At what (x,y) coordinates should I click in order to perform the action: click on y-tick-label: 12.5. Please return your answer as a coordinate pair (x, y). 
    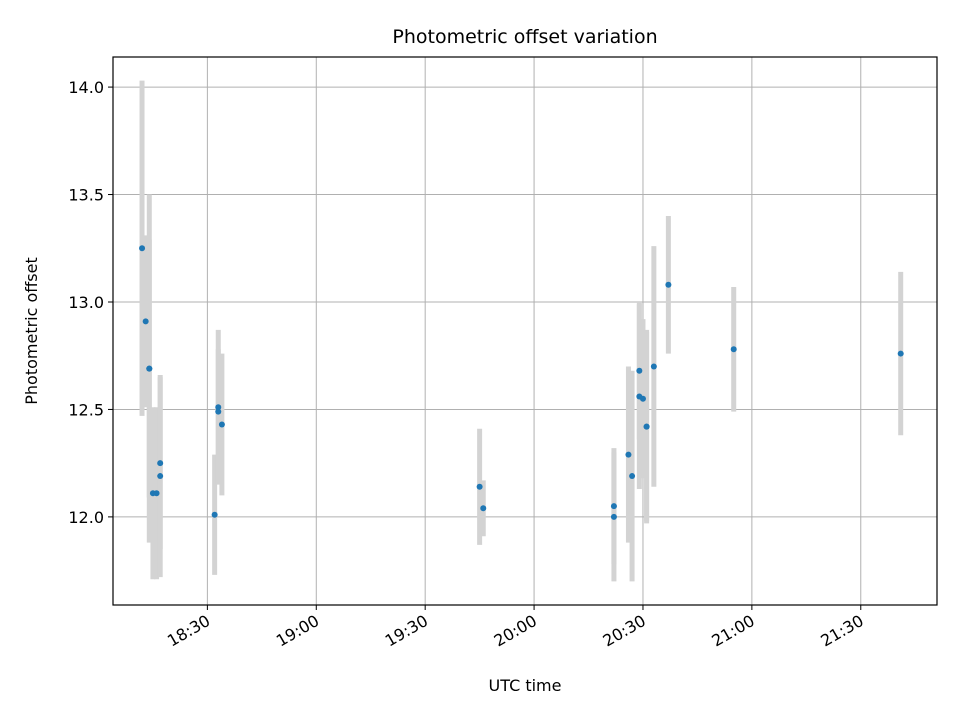
    Looking at the image, I should click on (86, 409).